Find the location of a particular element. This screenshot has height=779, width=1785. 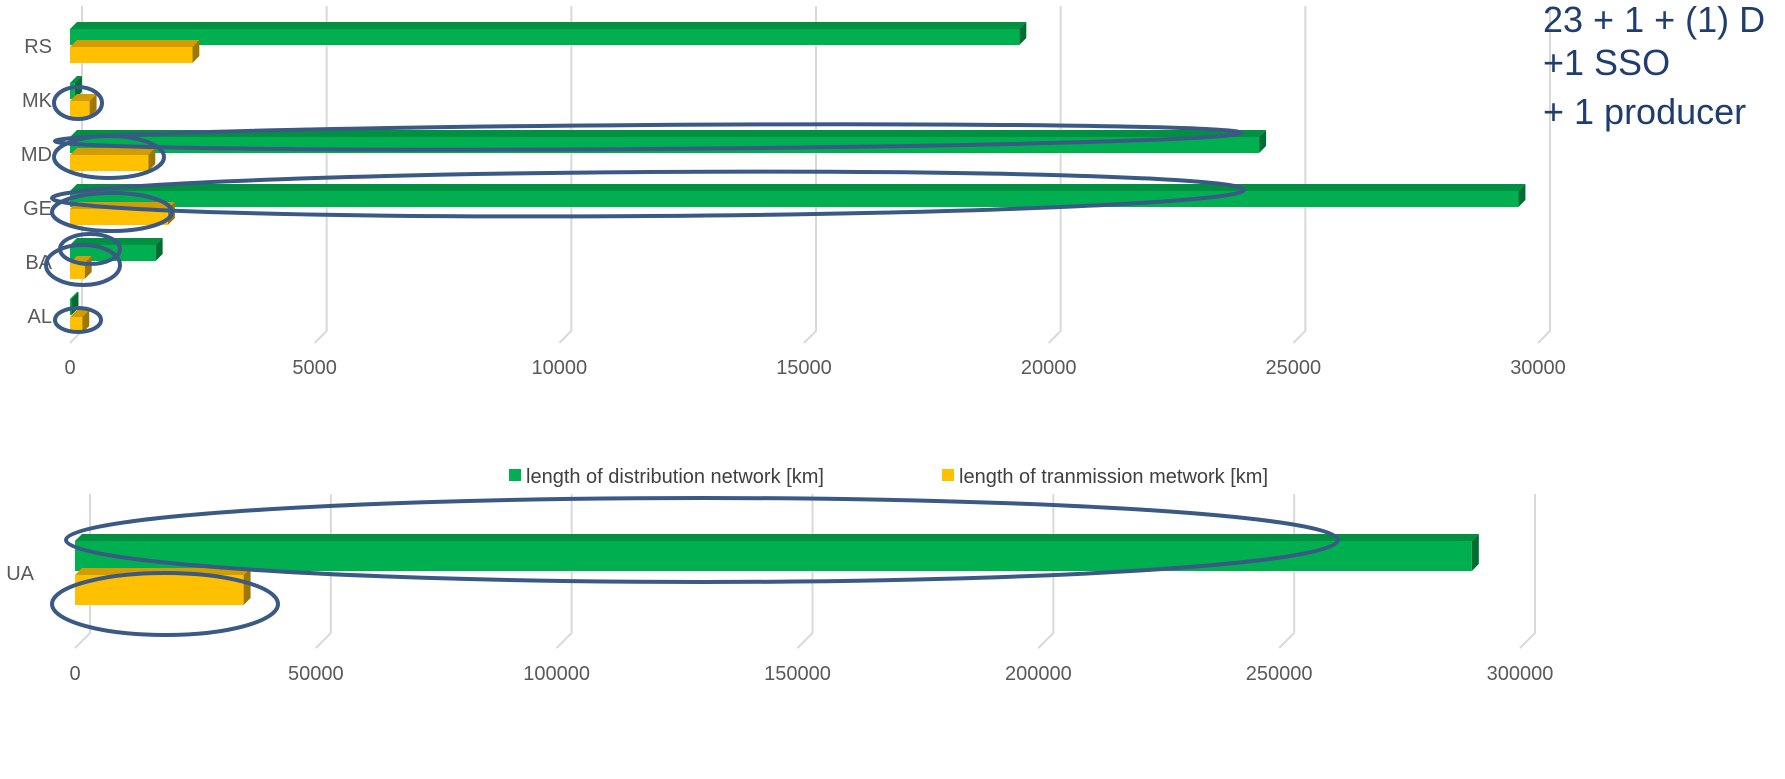

chart1-bar-mk-transmission-top is located at coordinates (83, 97).